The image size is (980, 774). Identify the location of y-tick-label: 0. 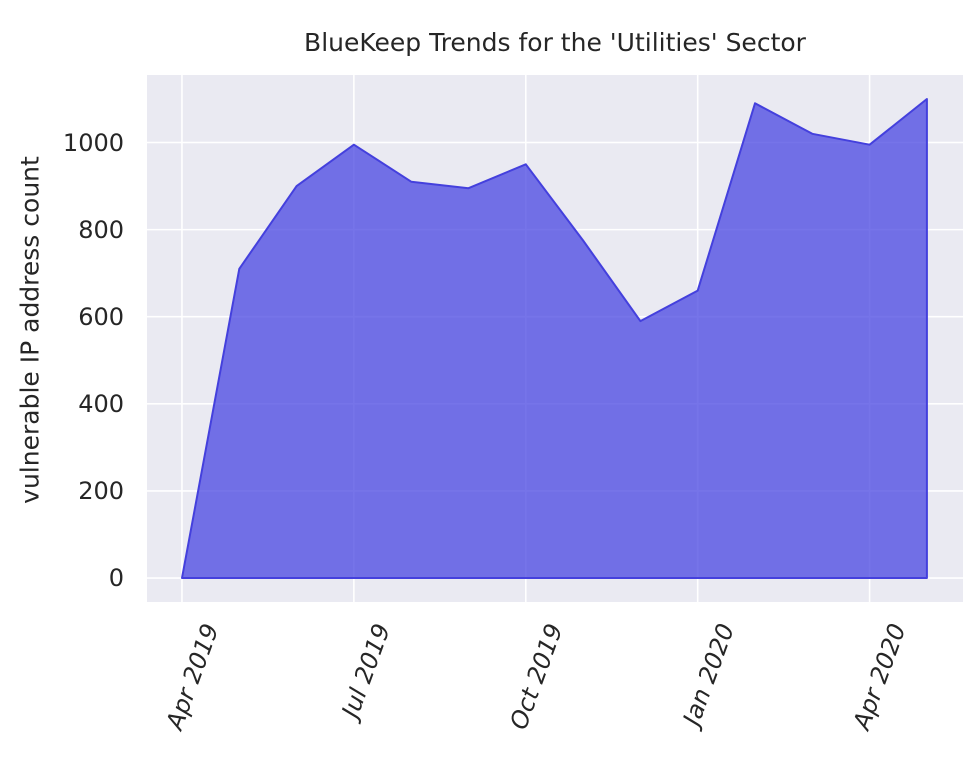
(116, 578).